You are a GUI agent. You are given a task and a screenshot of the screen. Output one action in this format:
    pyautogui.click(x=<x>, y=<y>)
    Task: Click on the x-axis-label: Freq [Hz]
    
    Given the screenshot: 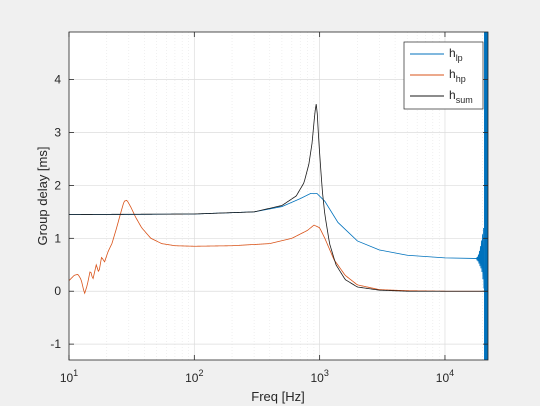 What is the action you would take?
    pyautogui.click(x=277, y=396)
    